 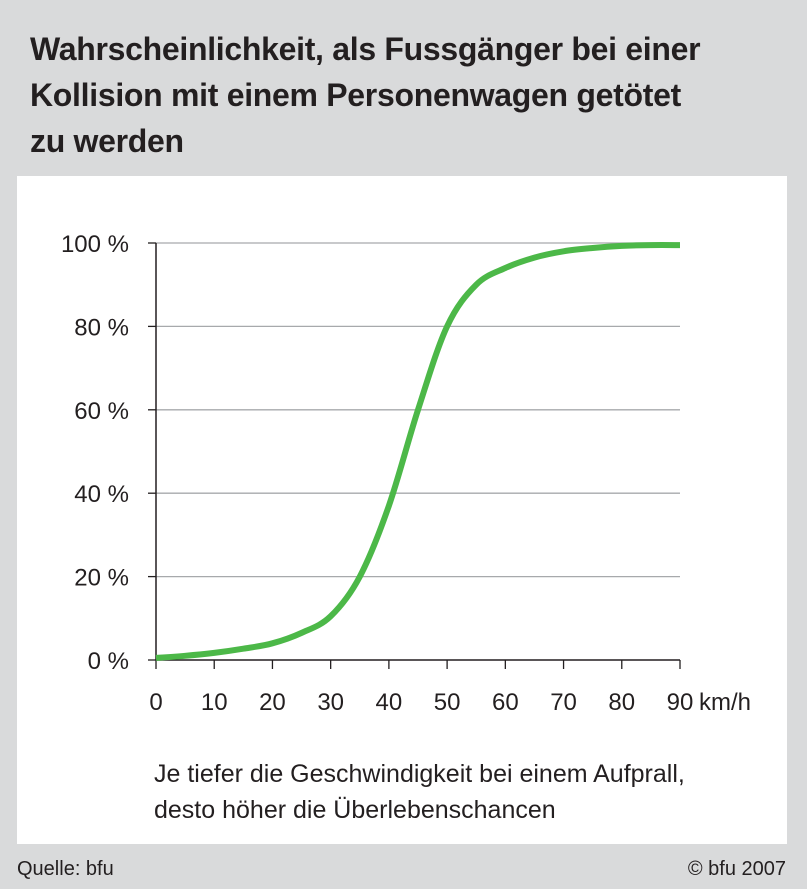 What do you see at coordinates (680, 702) in the screenshot?
I see `x-tick-label-90: 90` at bounding box center [680, 702].